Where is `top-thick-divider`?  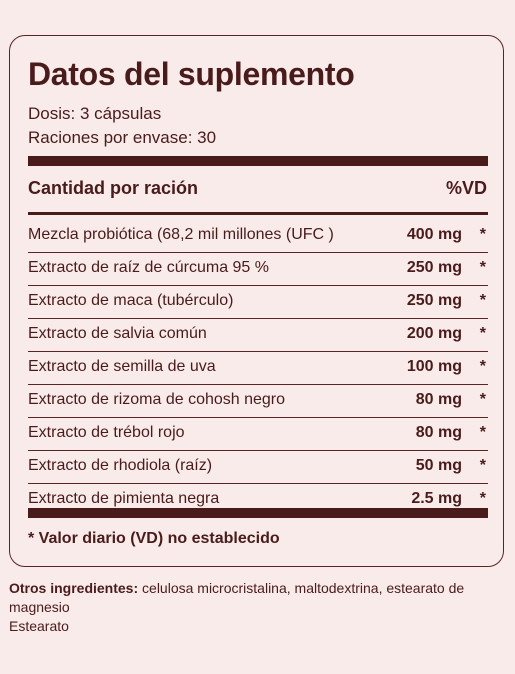 top-thick-divider is located at coordinates (258, 161).